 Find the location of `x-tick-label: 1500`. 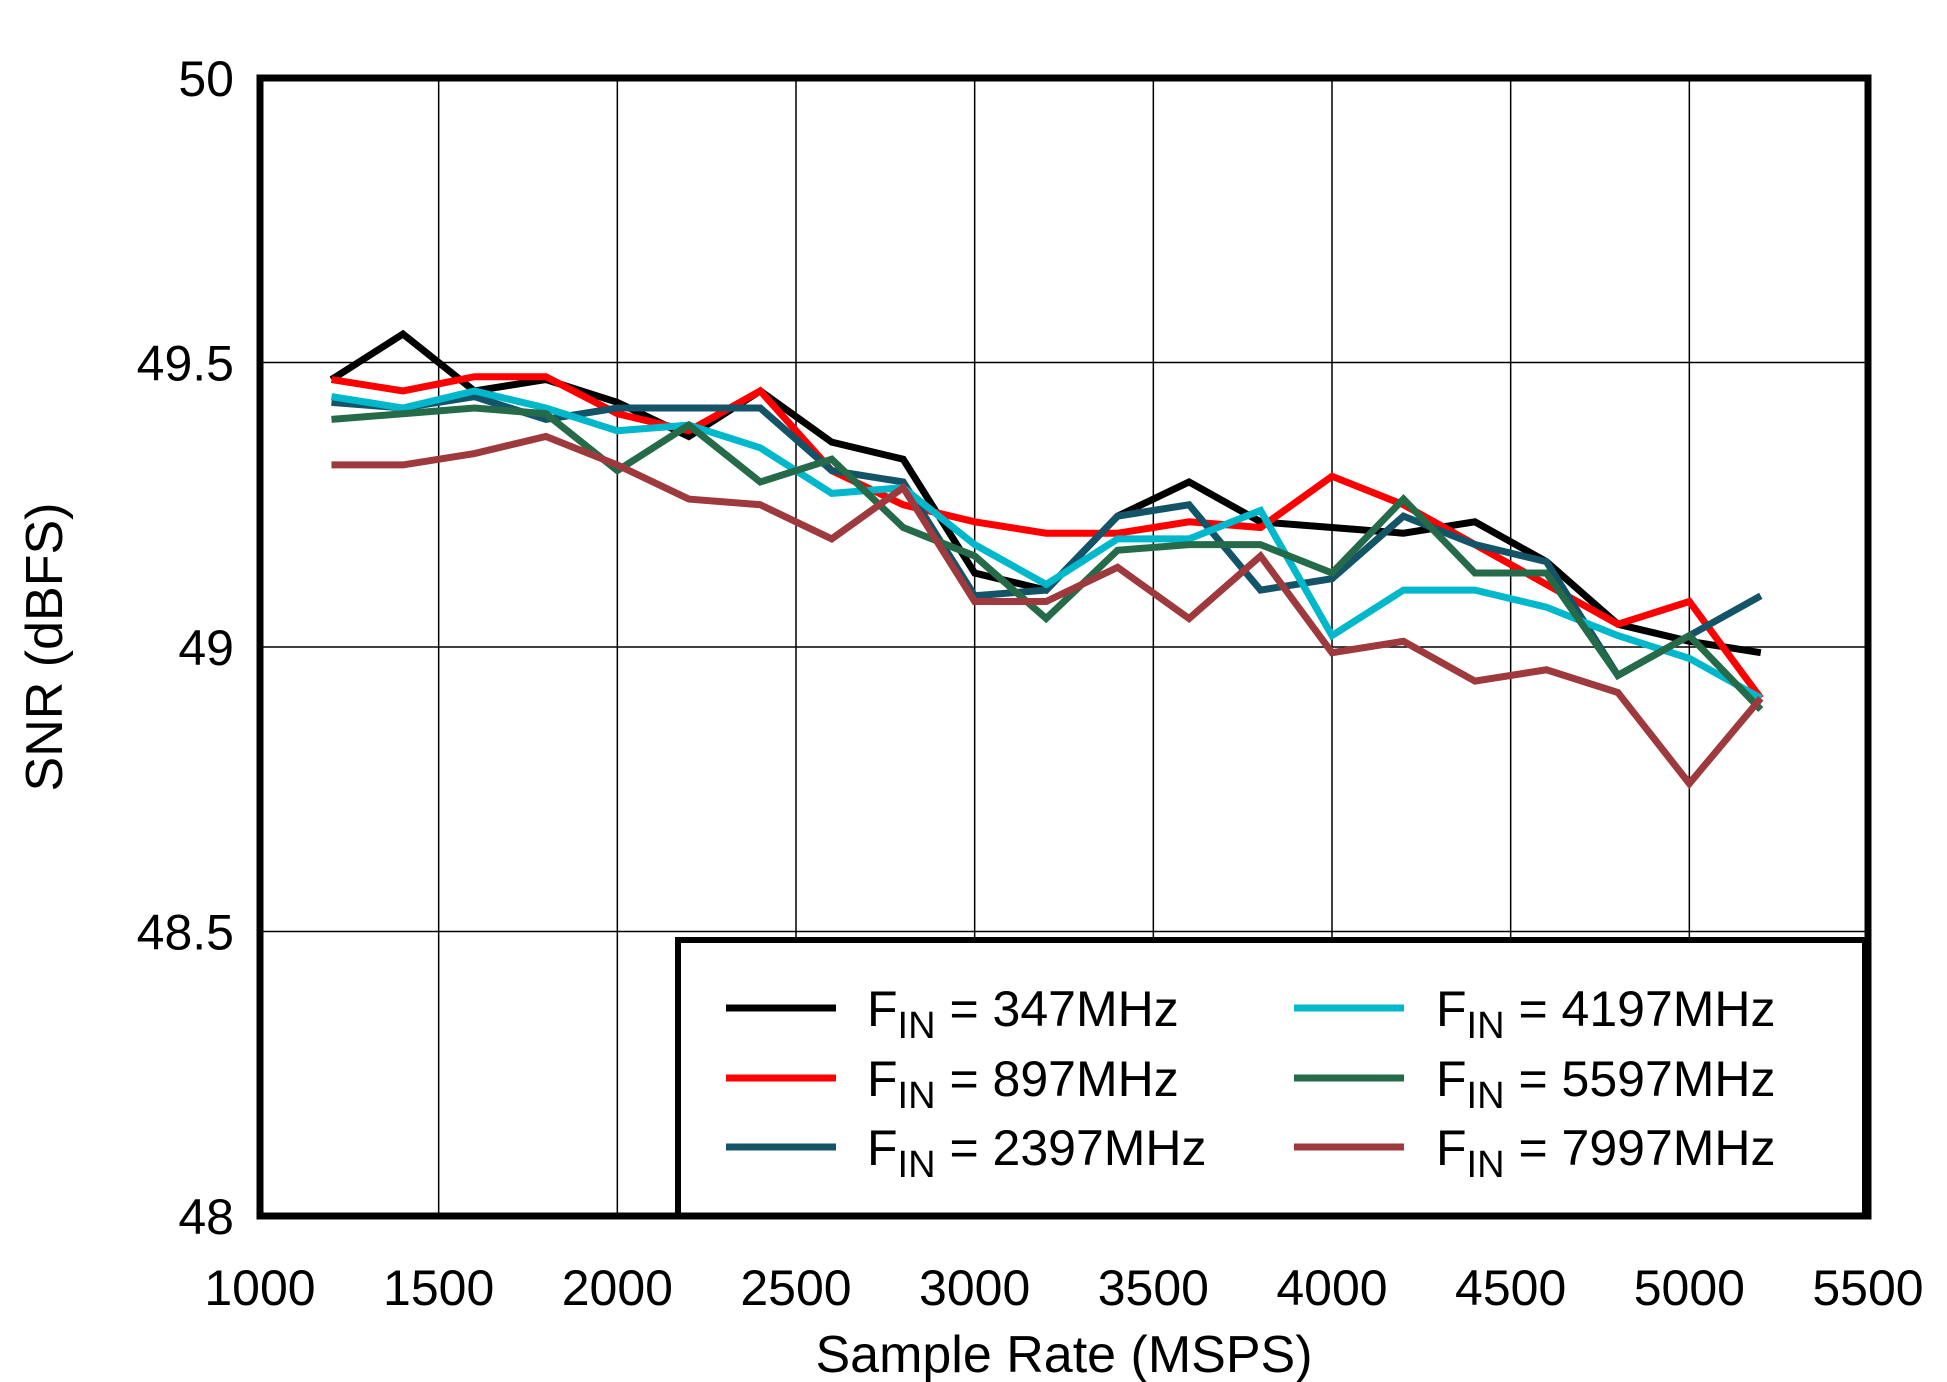

x-tick-label: 1500 is located at coordinates (438, 1288).